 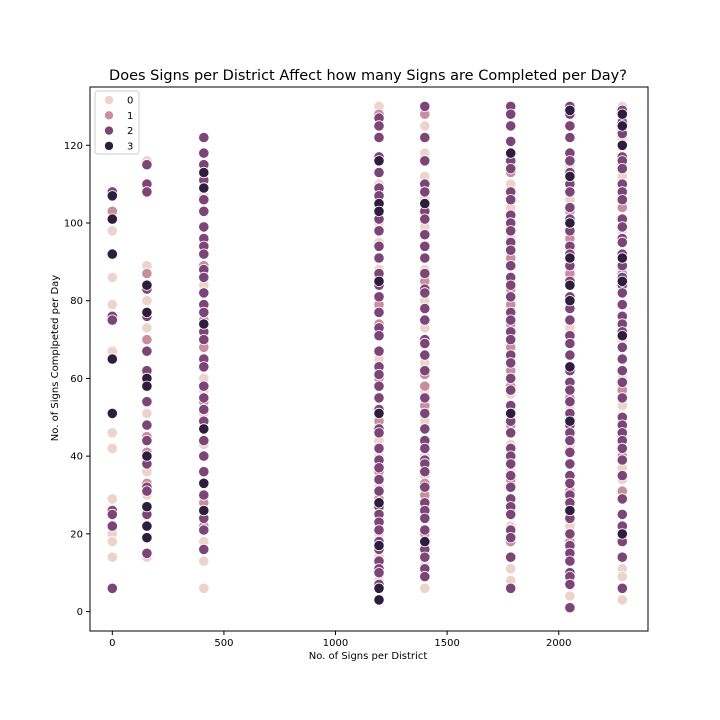 What do you see at coordinates (117, 122) in the screenshot?
I see `legend-box` at bounding box center [117, 122].